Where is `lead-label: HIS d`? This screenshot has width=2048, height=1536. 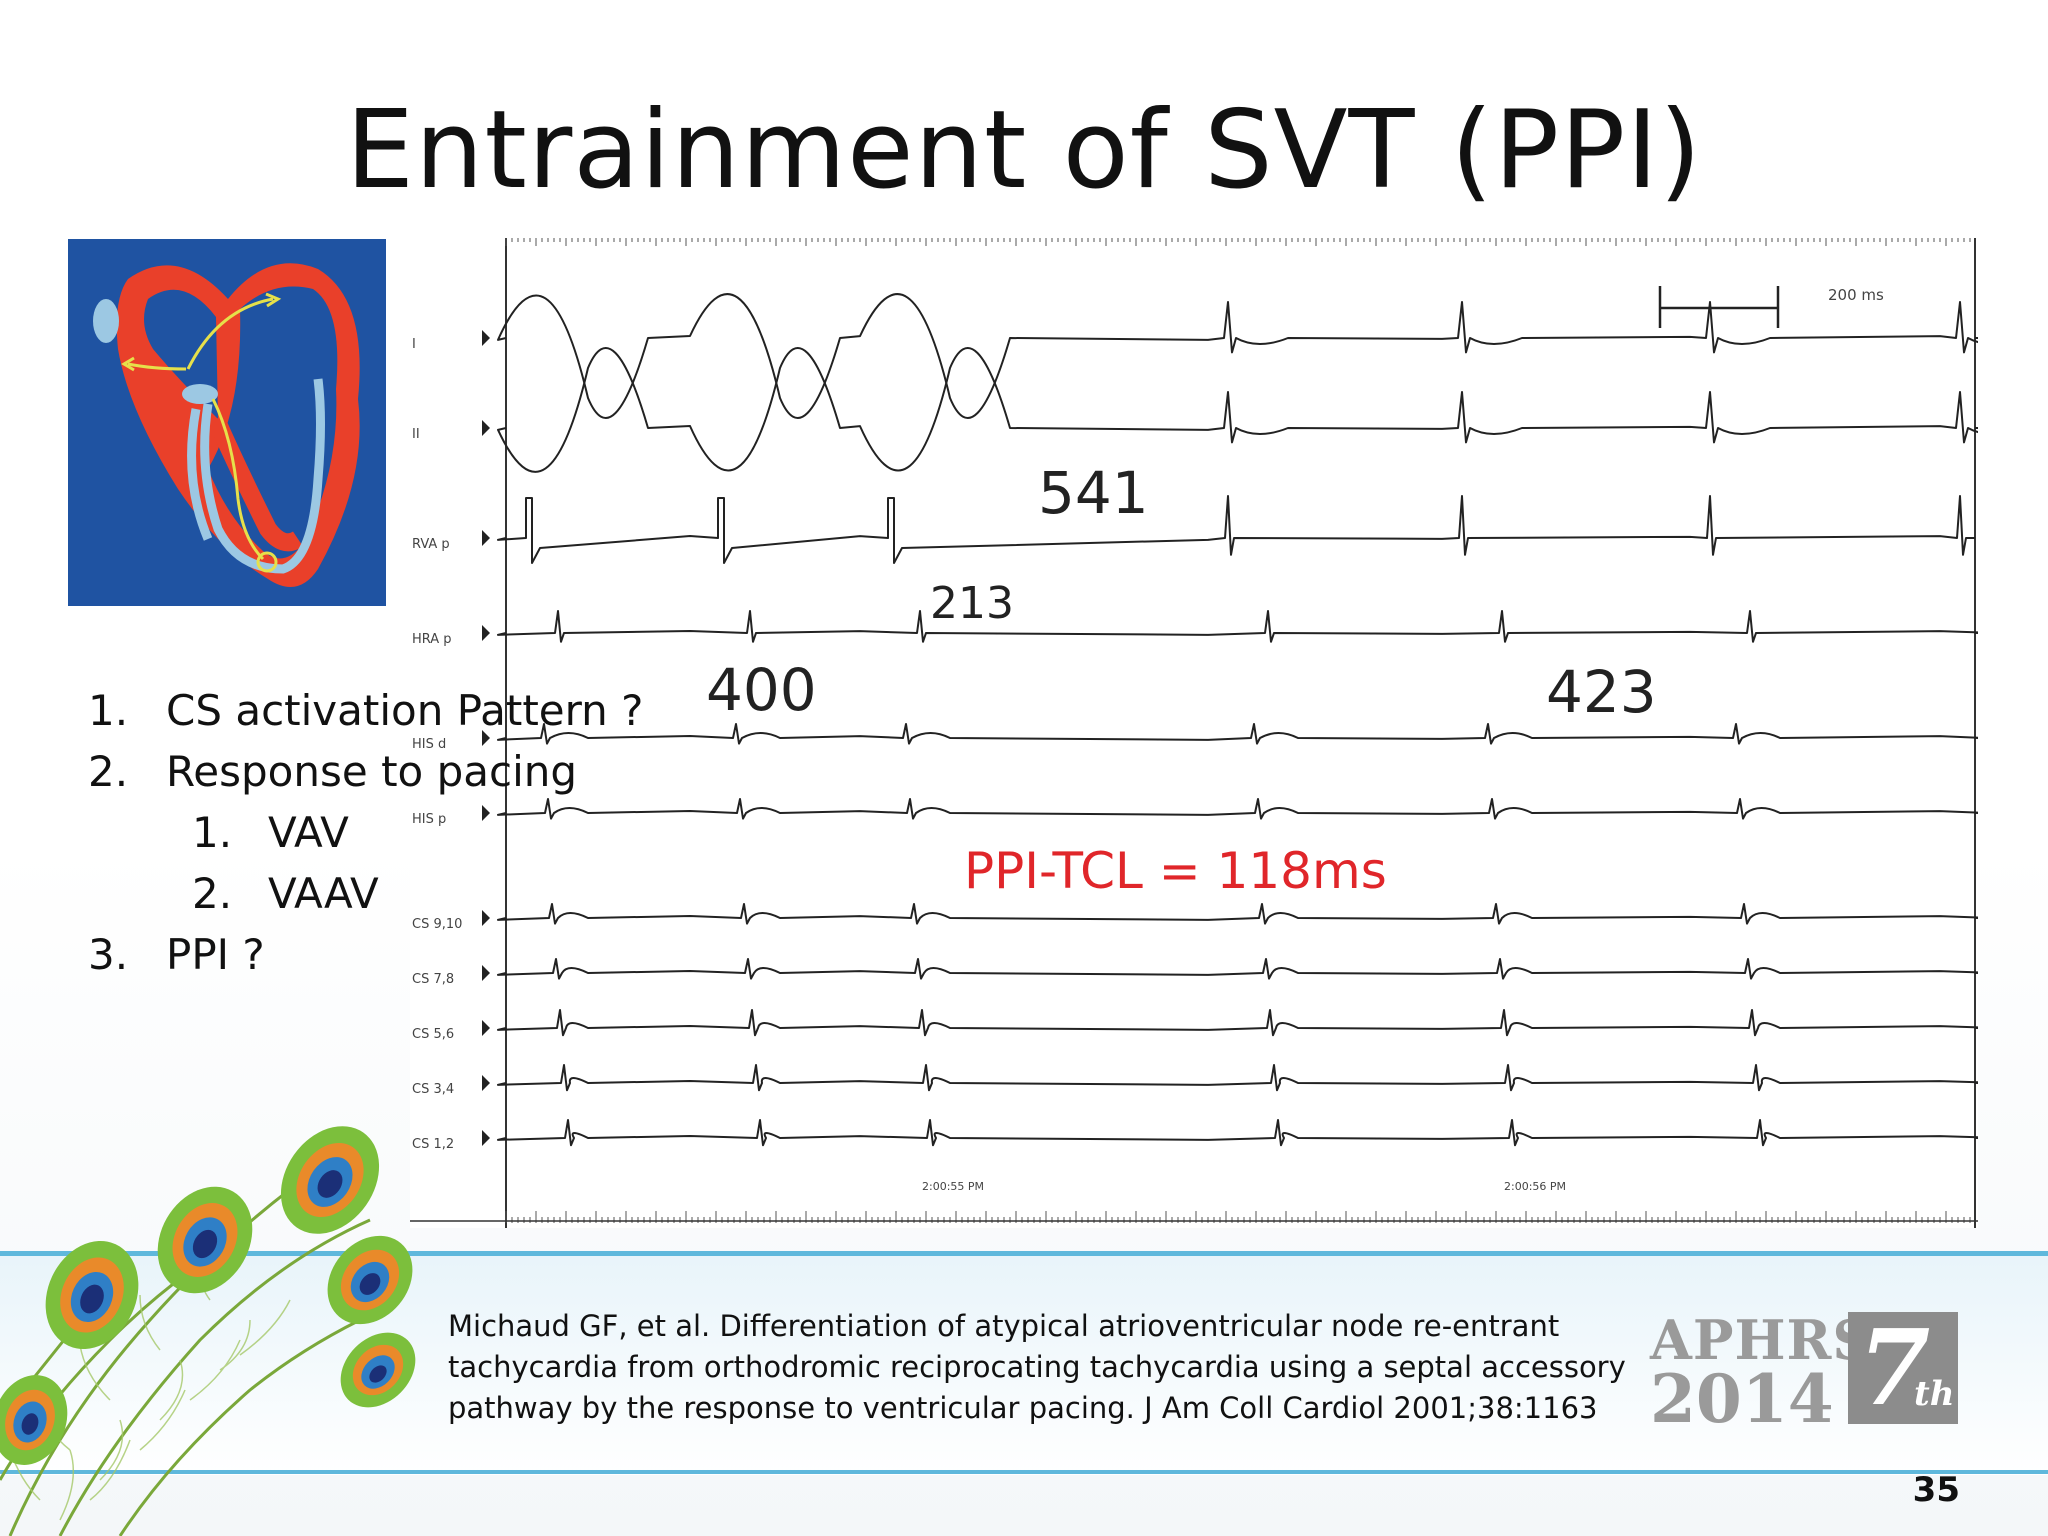 lead-label: HIS d is located at coordinates (429, 744).